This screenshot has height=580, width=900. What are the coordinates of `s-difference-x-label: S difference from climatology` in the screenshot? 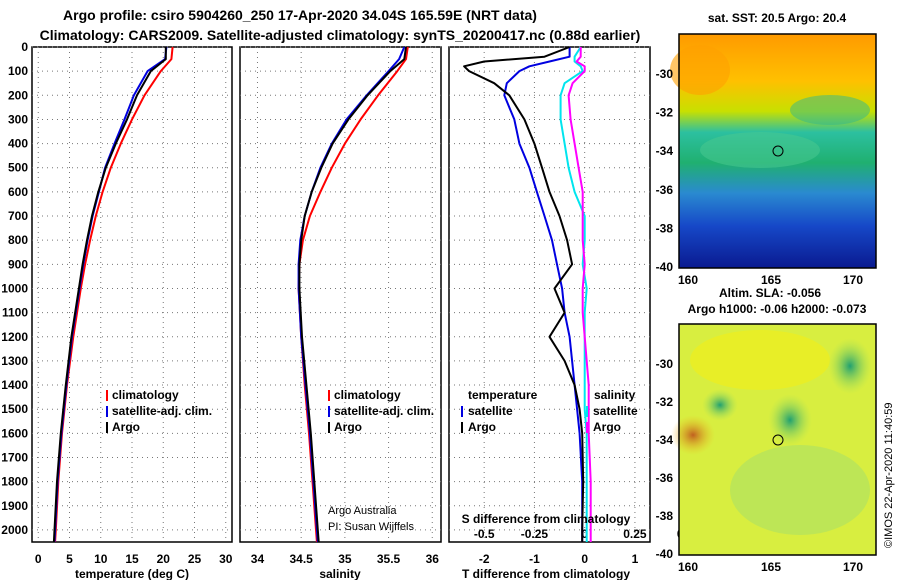 It's located at (546, 519).